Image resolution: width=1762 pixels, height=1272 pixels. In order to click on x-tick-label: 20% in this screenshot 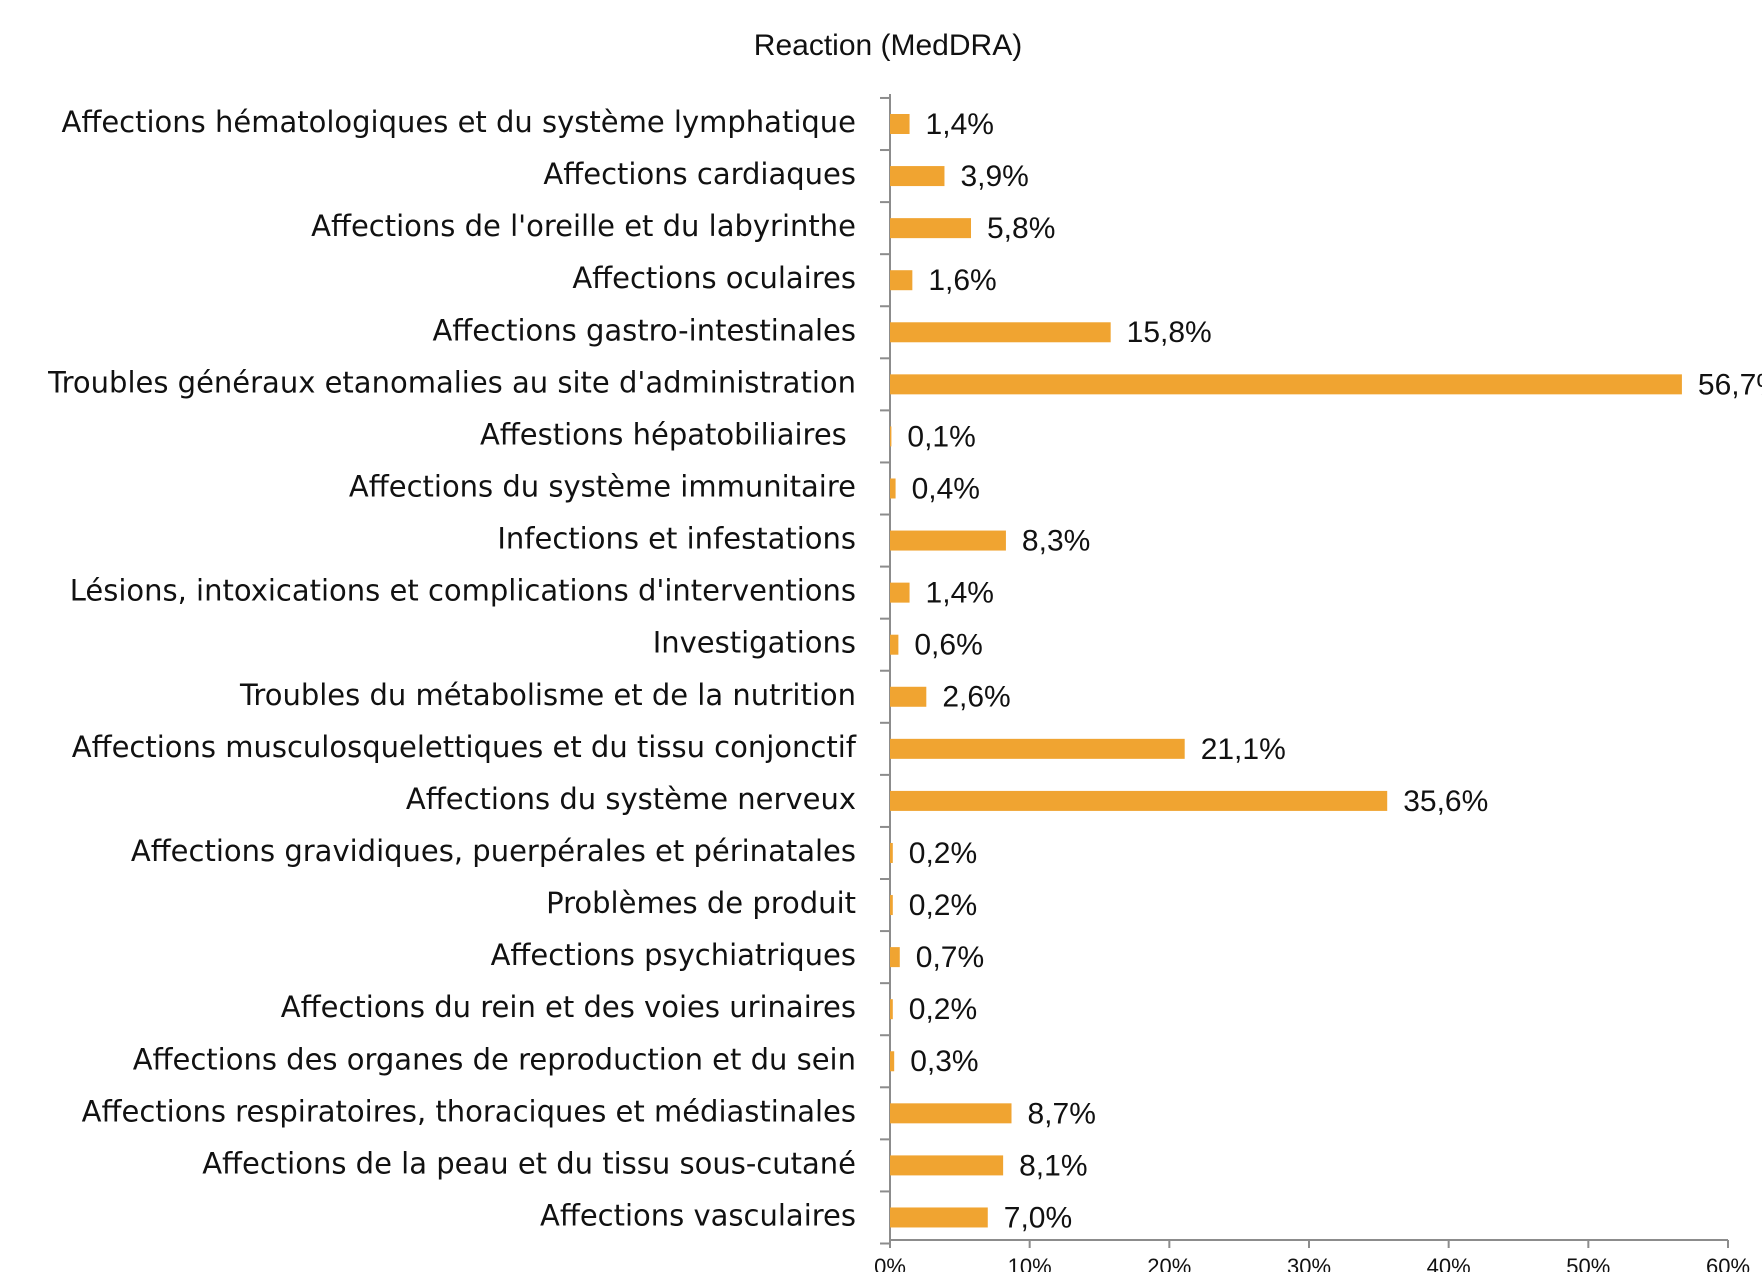, I will do `click(1169, 1263)`.